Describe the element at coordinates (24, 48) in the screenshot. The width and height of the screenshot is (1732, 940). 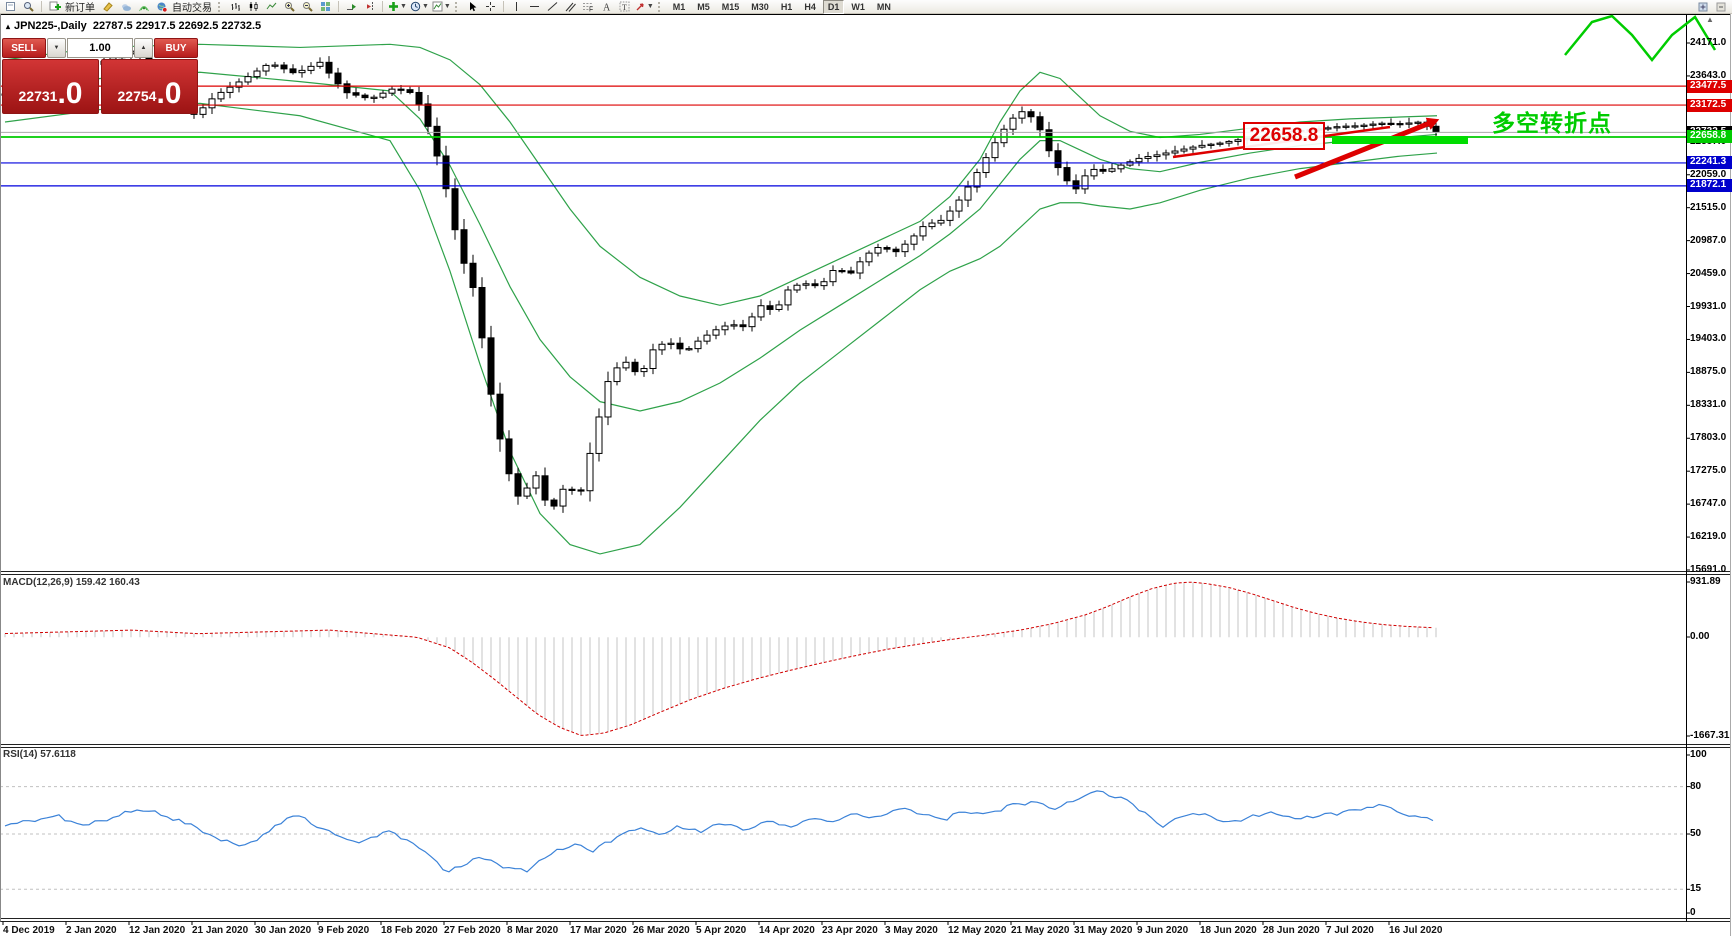
I see `sell-button: SELL` at that location.